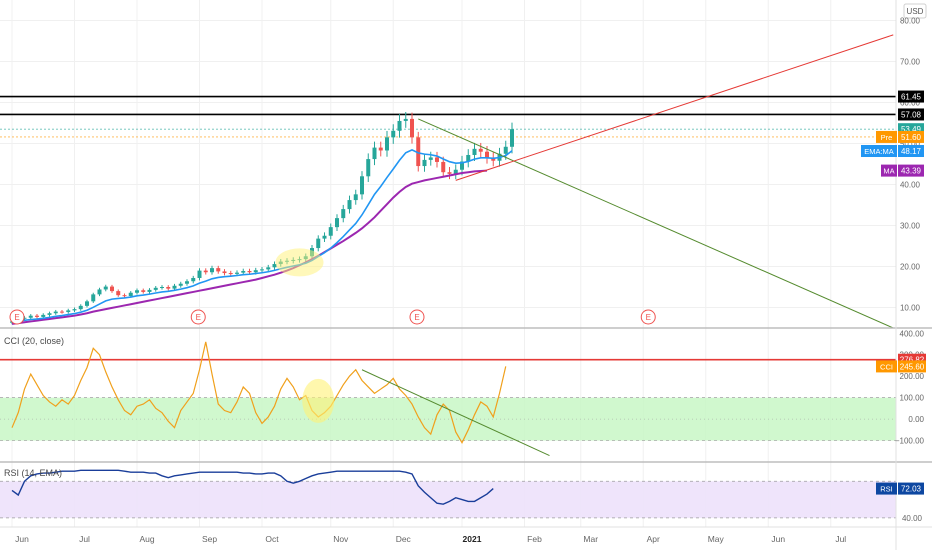  Describe the element at coordinates (674, 107) in the screenshot. I see `ascending-trendline` at that location.